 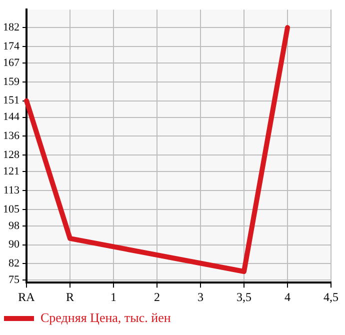 What do you see at coordinates (14, 264) in the screenshot?
I see `y-tick-label: 82` at bounding box center [14, 264].